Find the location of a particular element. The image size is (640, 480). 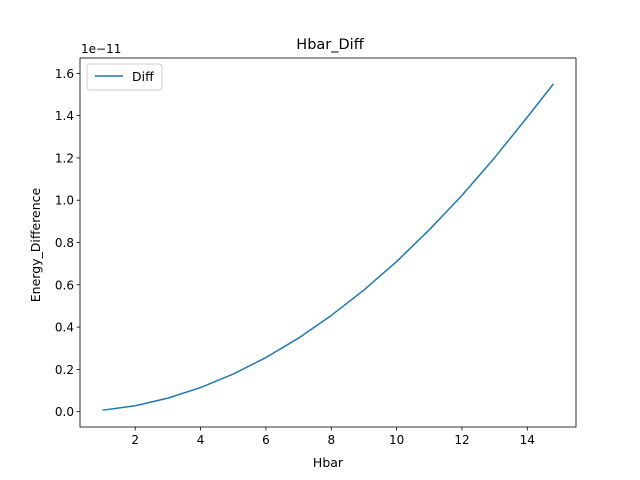

y-tick-label: 0.2 is located at coordinates (64, 370).